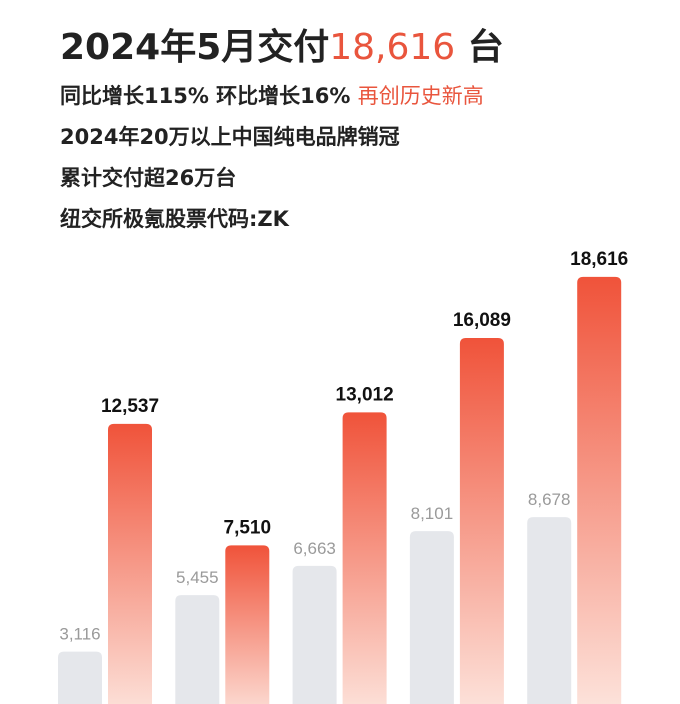 The image size is (680, 704). Describe the element at coordinates (420, 96) in the screenshot. I see `subtitle-highlight: 再创历史新高` at that location.